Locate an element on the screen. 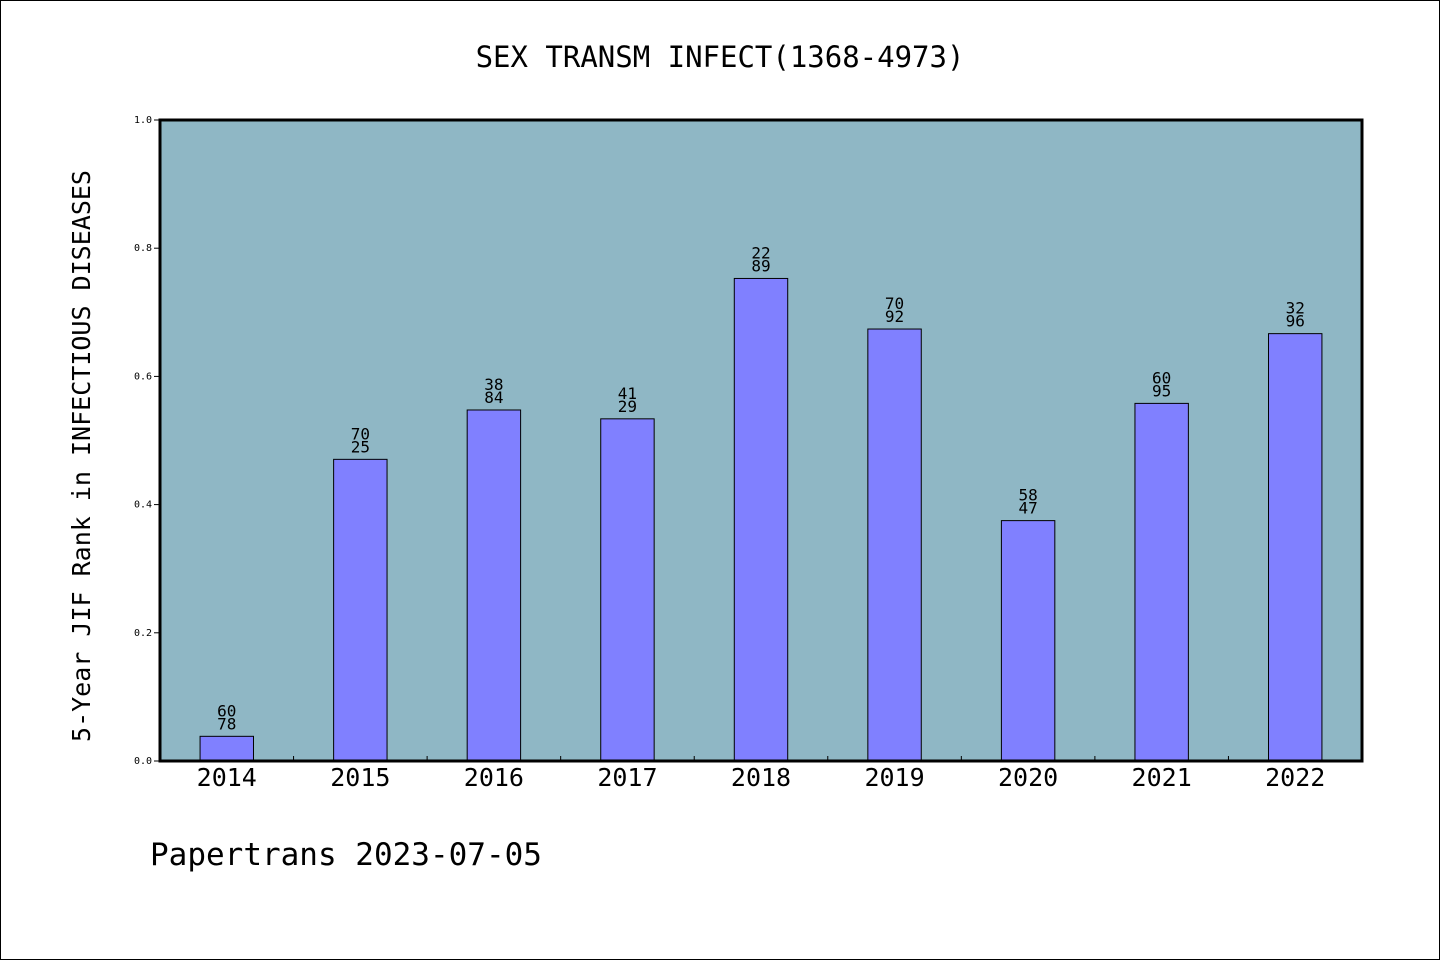  bar-label-2019-1: 70 is located at coordinates (894, 303).